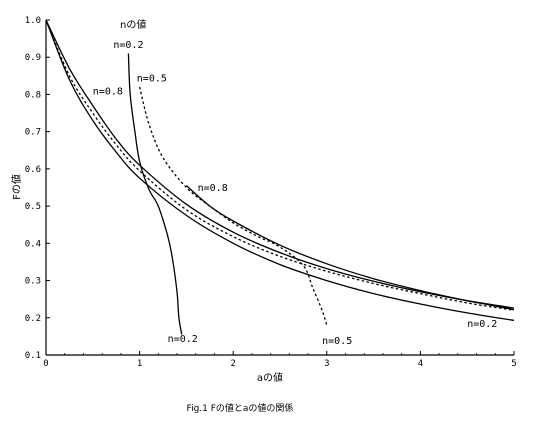 The width and height of the screenshot is (540, 427). I want to click on x-tick-label: 5, so click(513, 364).